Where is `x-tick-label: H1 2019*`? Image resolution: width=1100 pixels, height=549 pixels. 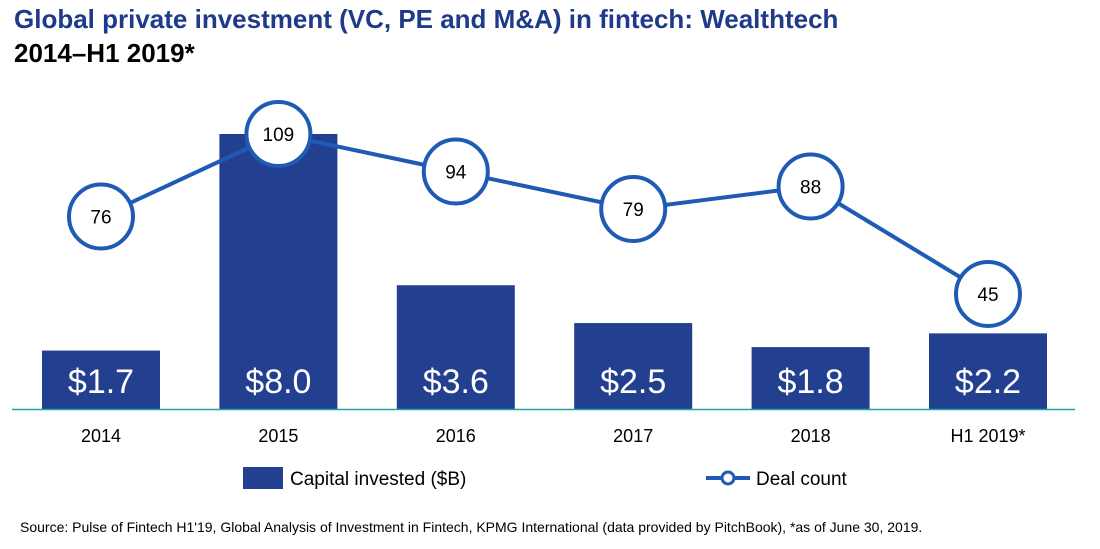
x-tick-label: H1 2019* is located at coordinates (987, 436).